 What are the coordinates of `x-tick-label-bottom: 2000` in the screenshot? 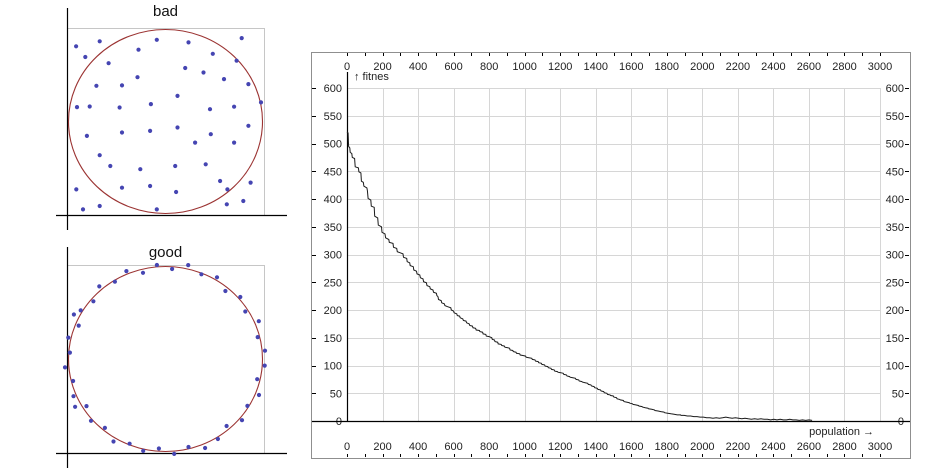 It's located at (702, 447).